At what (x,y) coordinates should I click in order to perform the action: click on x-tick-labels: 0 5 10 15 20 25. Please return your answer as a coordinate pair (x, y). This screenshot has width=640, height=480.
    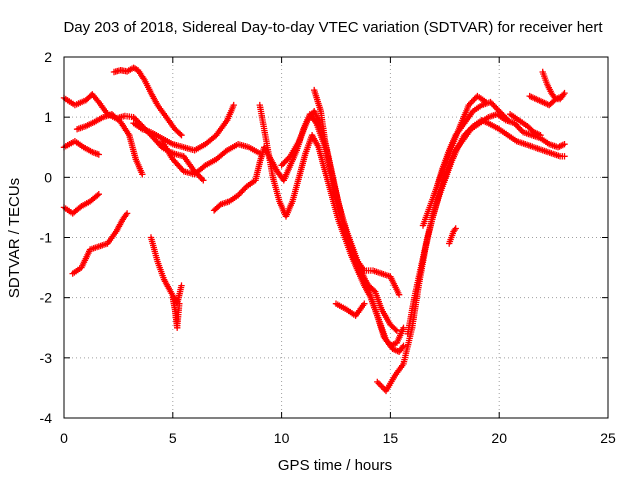
    Looking at the image, I should click on (338, 438).